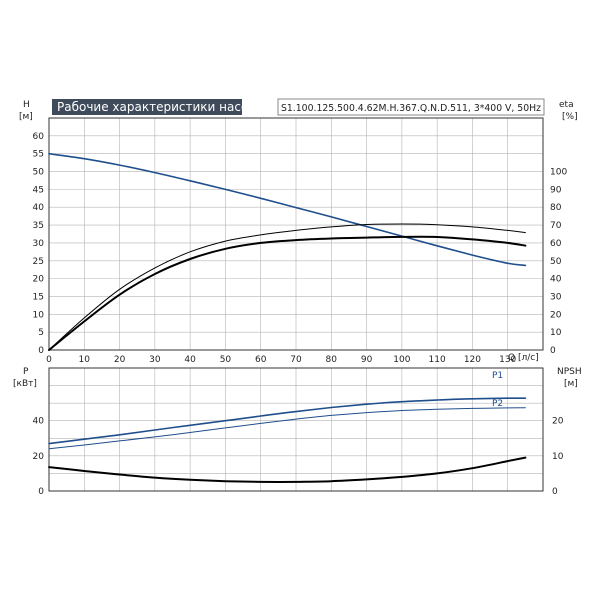 The image size is (600, 600). What do you see at coordinates (558, 173) in the screenshot?
I see `top-right-tick-label: 100` at bounding box center [558, 173].